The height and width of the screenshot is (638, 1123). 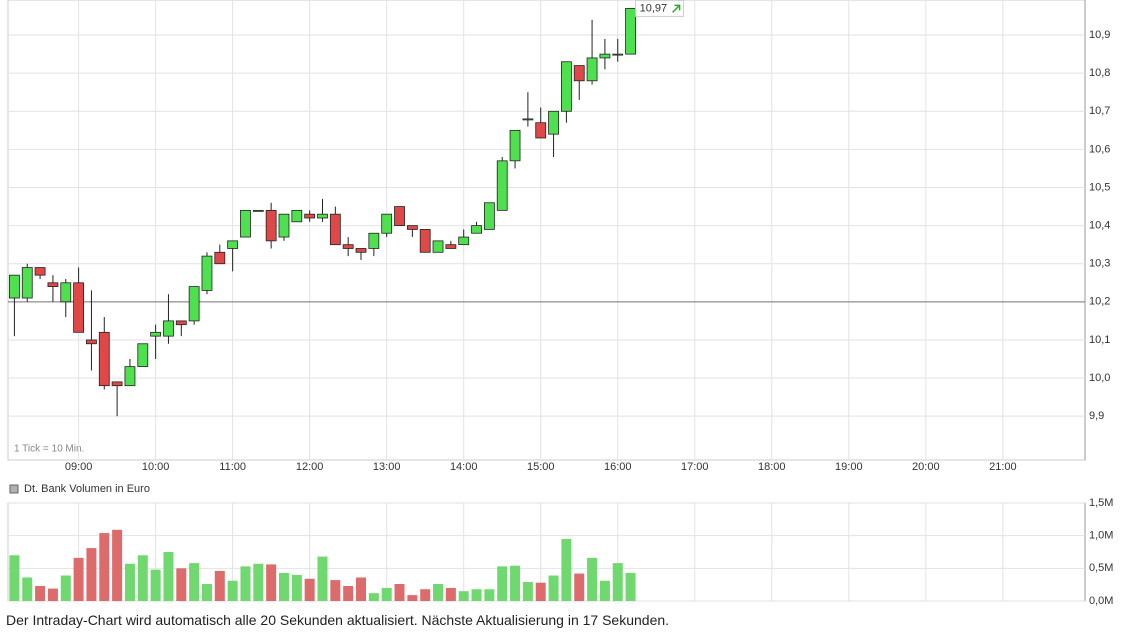 What do you see at coordinates (541, 467) in the screenshot?
I see `x-tick-label: 15:00` at bounding box center [541, 467].